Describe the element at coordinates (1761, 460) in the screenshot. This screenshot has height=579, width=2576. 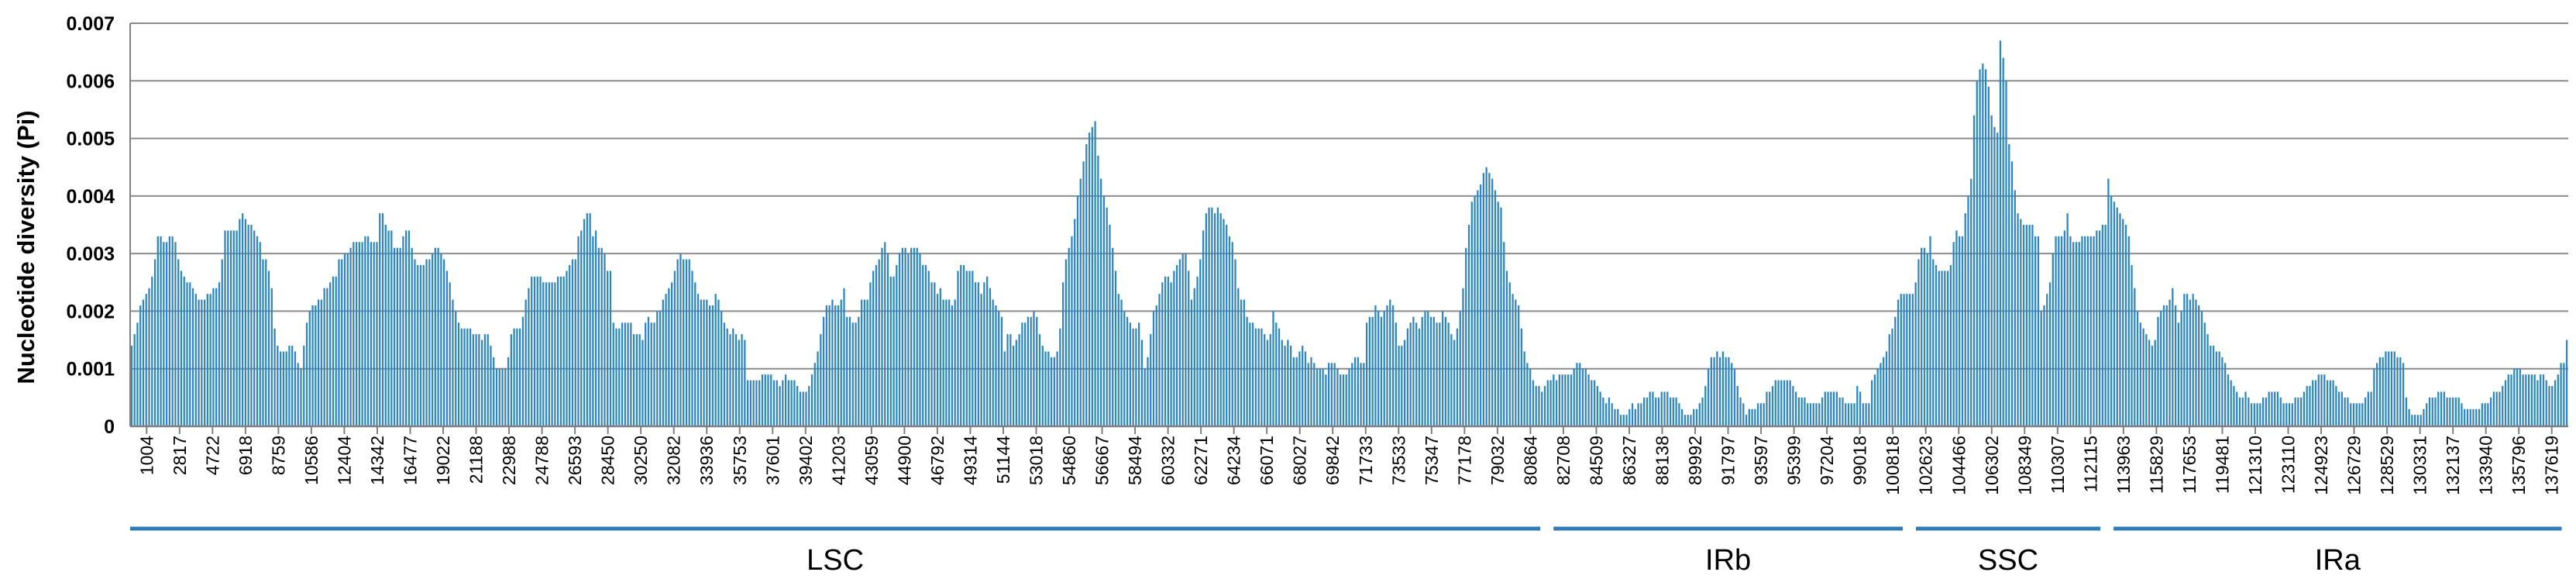
I see `x-tick-label: 93597` at that location.